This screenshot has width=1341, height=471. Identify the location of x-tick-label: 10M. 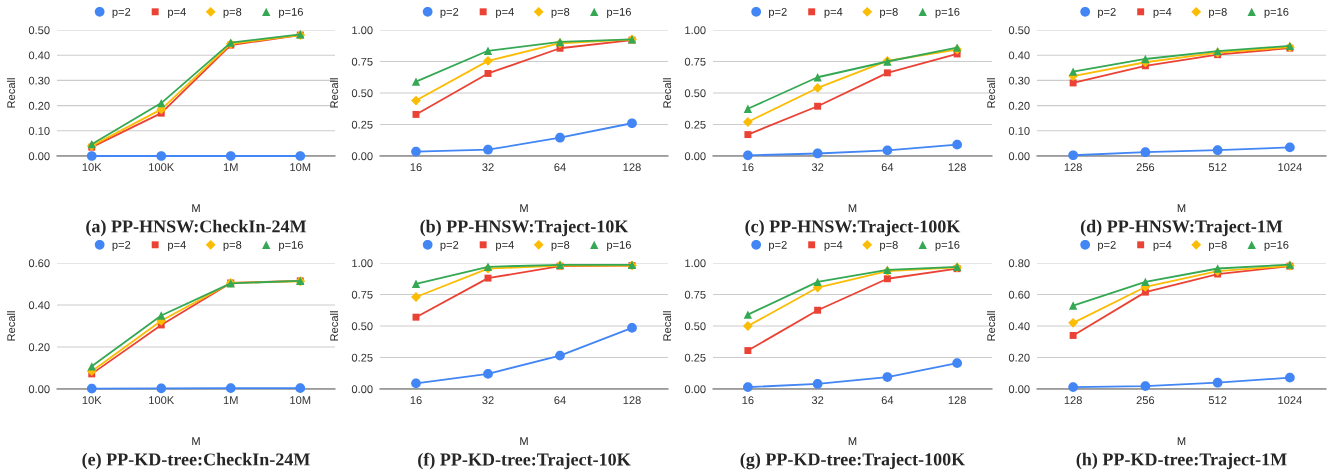
(300, 167).